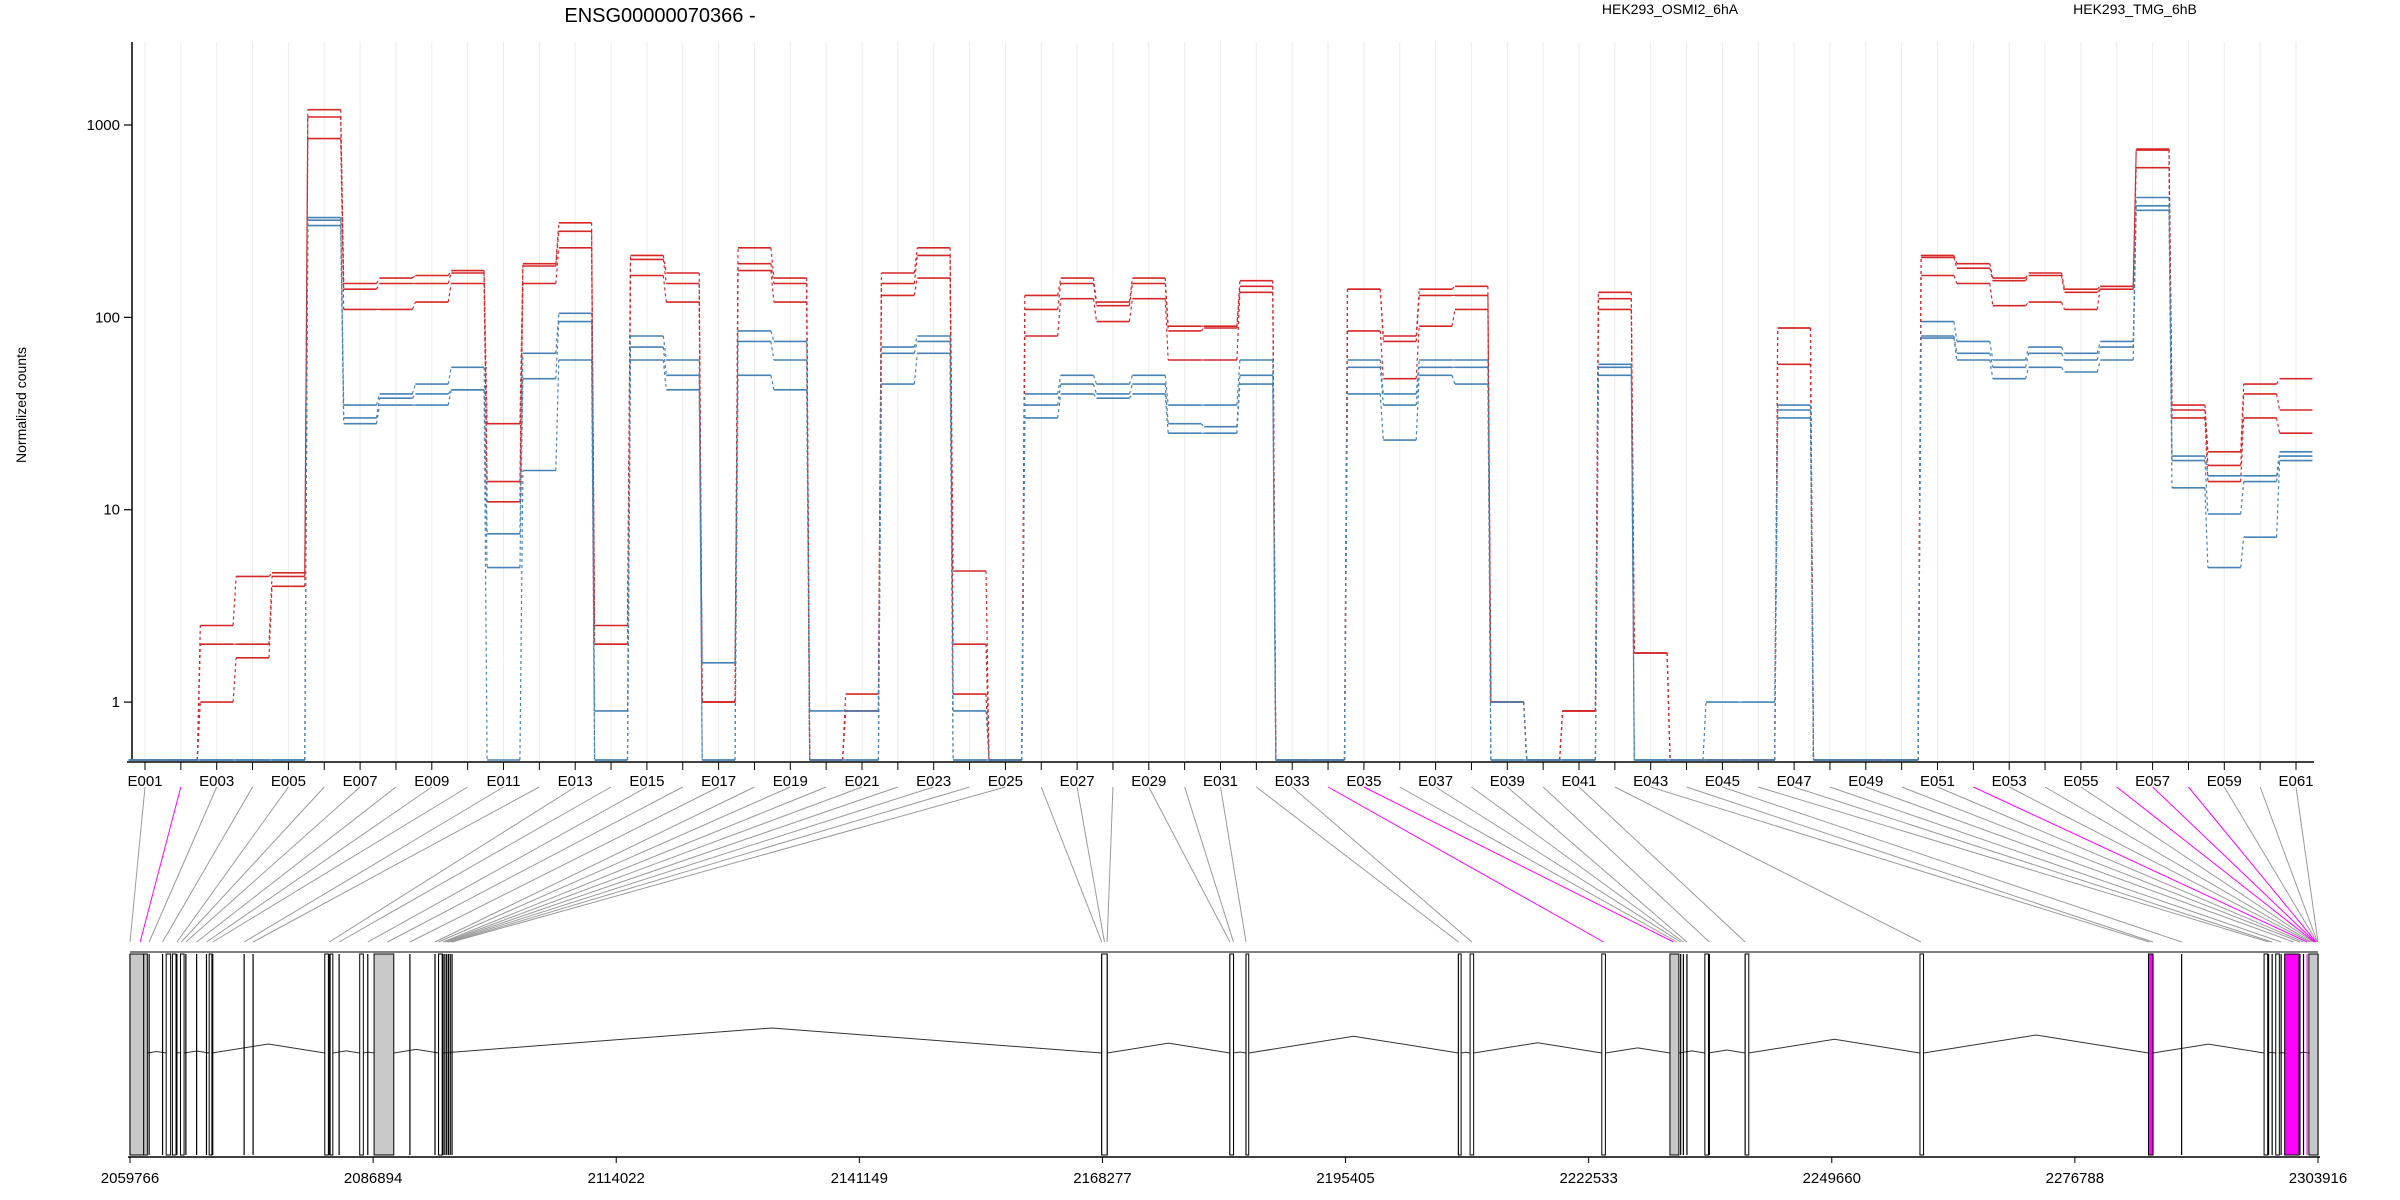 The width and height of the screenshot is (2400, 1200). Describe the element at coordinates (2318, 1178) in the screenshot. I see `genomic-tick-label: 2303916` at that location.